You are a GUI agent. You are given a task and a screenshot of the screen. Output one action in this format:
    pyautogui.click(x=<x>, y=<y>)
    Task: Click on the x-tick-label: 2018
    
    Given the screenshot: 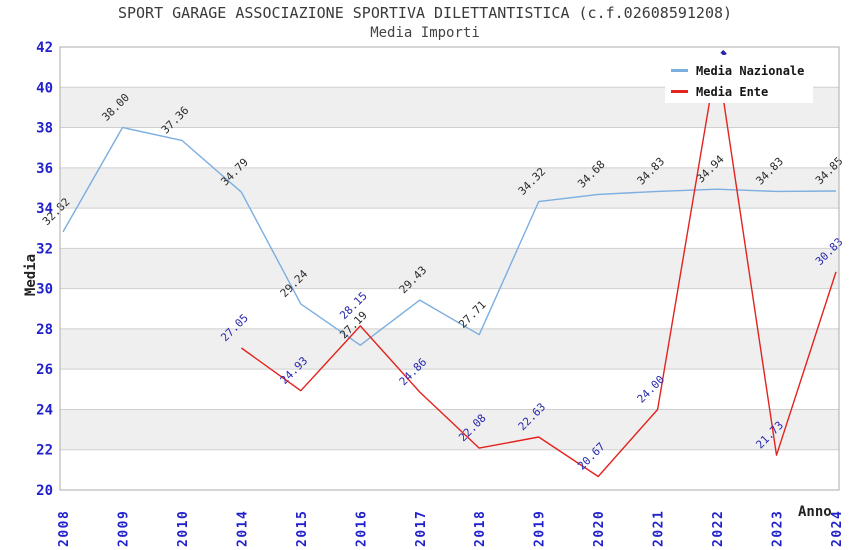 What is the action you would take?
    pyautogui.click(x=480, y=528)
    